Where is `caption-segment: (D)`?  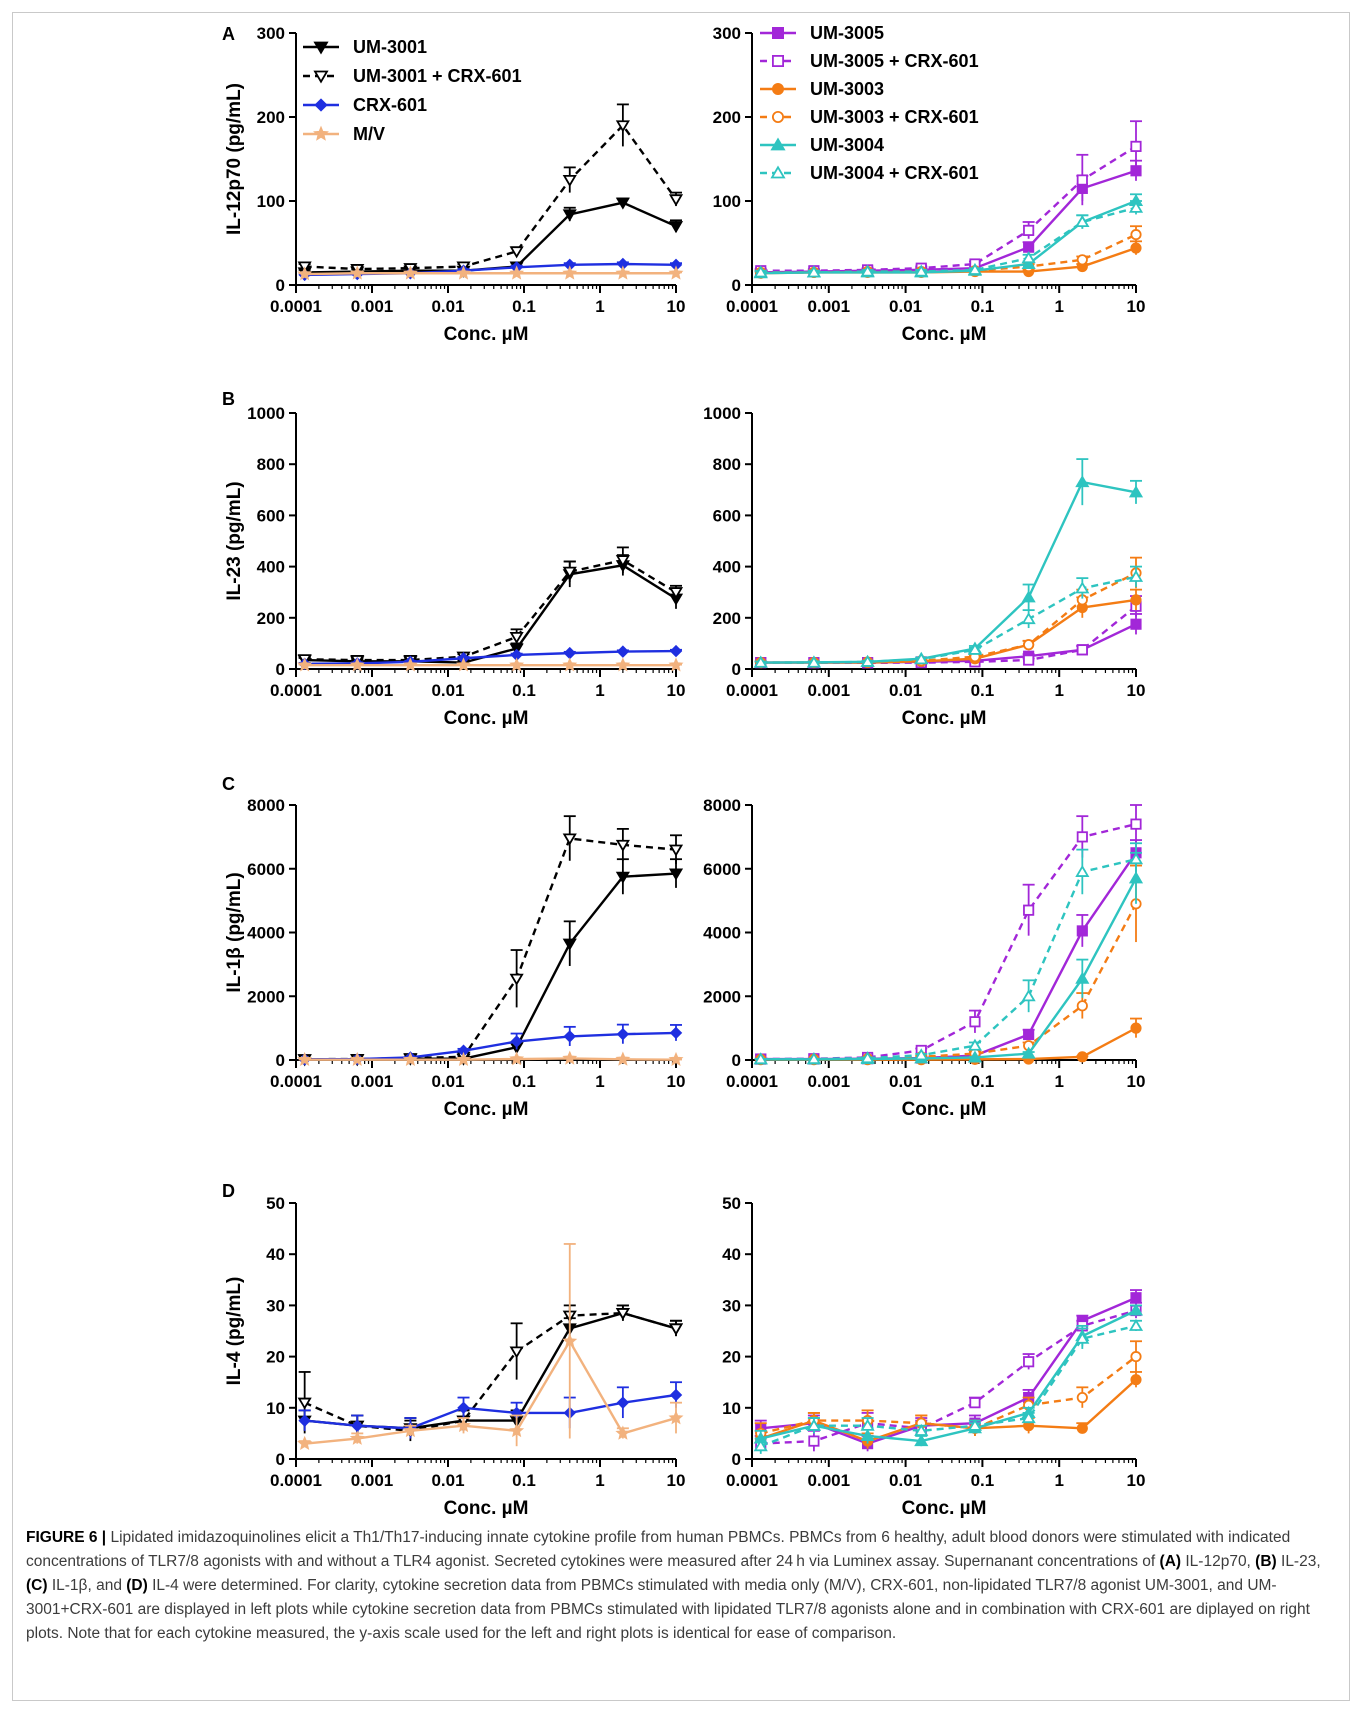 caption-segment: (D) is located at coordinates (137, 1585).